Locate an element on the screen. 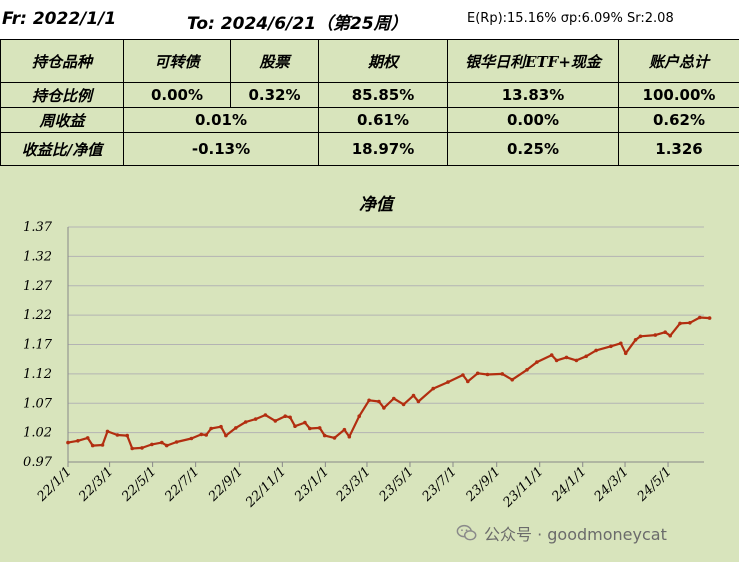 This screenshot has height=562, width=739. table-cell: 0.62% is located at coordinates (678, 120).